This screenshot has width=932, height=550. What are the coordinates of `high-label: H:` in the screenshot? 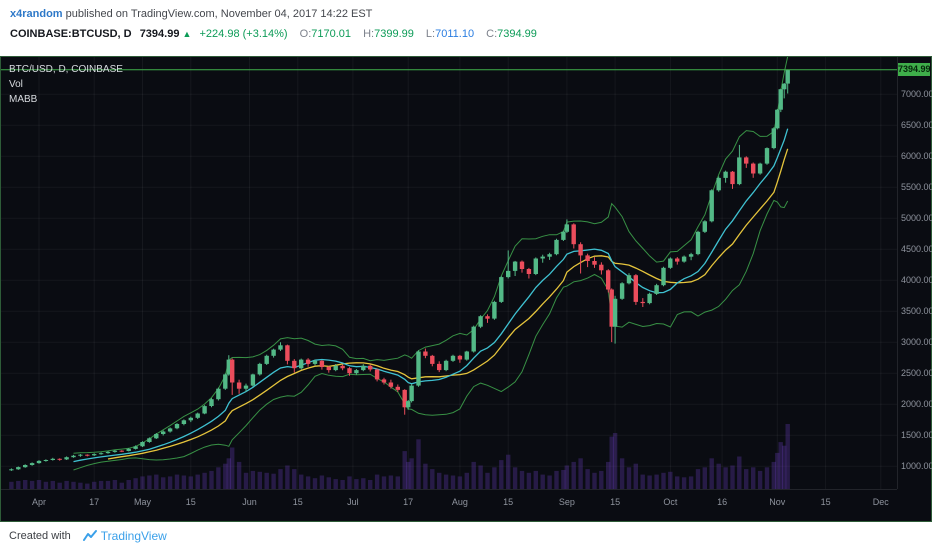 It's located at (369, 34).